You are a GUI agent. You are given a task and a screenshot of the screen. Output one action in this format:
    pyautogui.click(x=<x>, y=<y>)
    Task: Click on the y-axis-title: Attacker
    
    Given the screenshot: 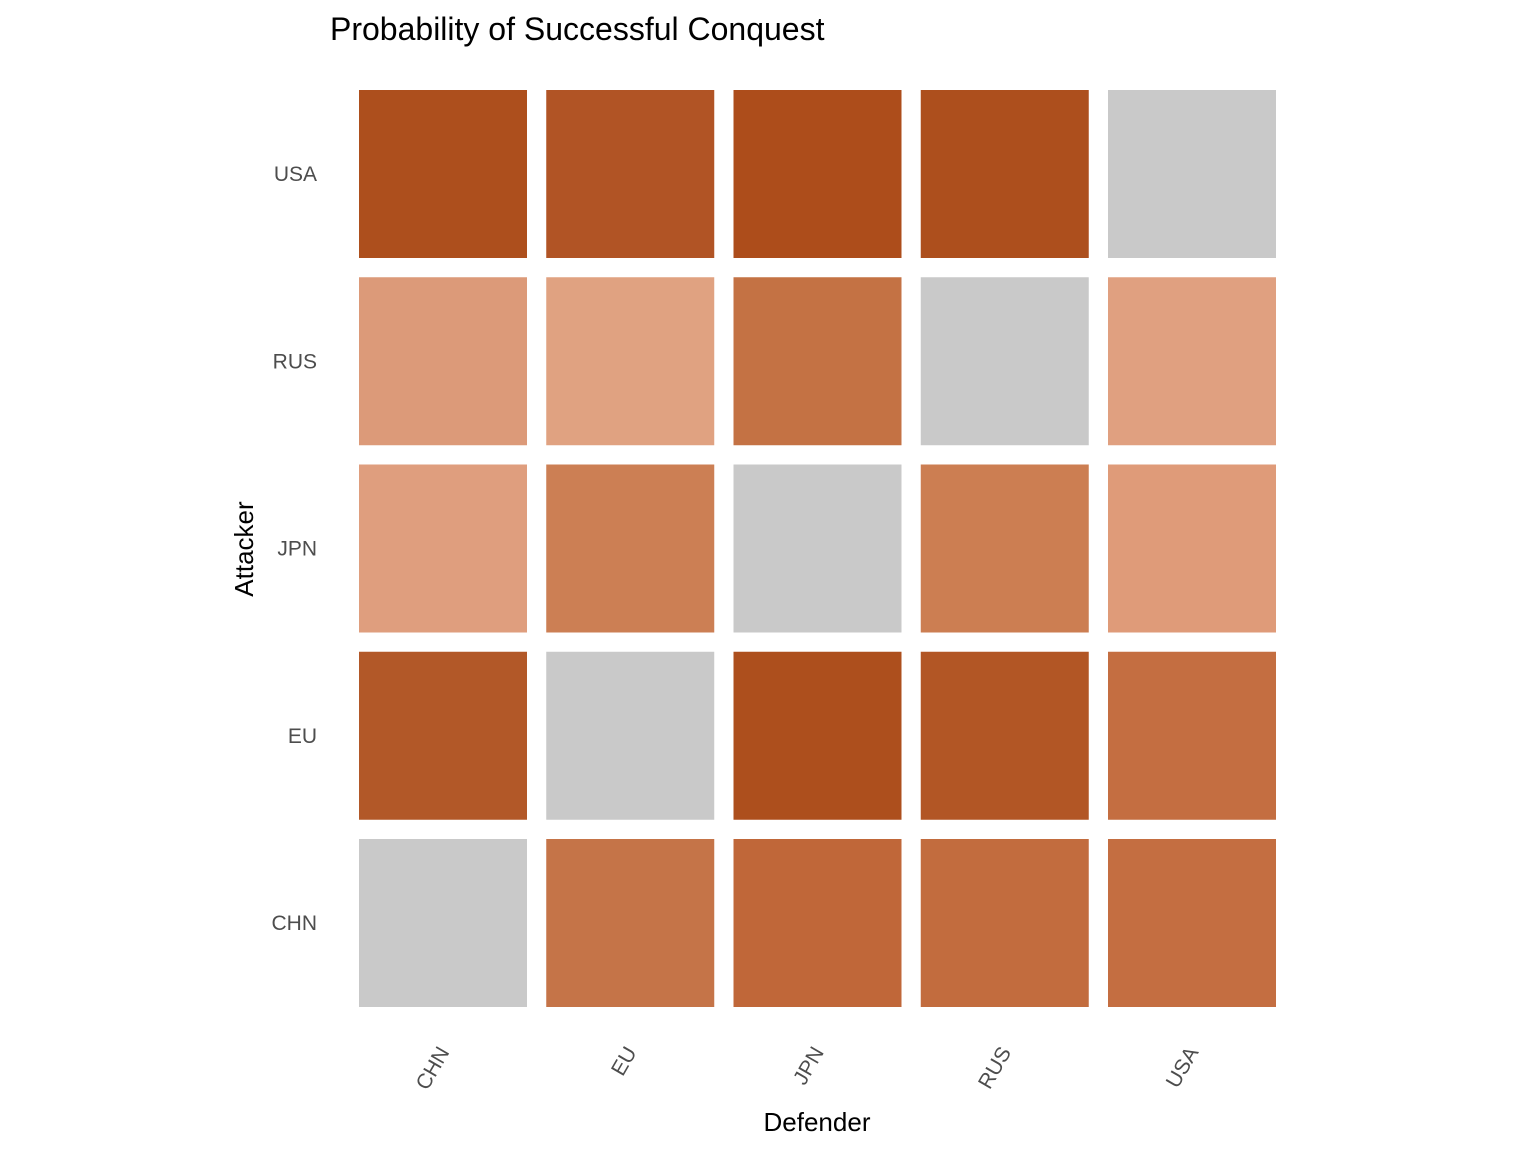 What is the action you would take?
    pyautogui.click(x=244, y=549)
    